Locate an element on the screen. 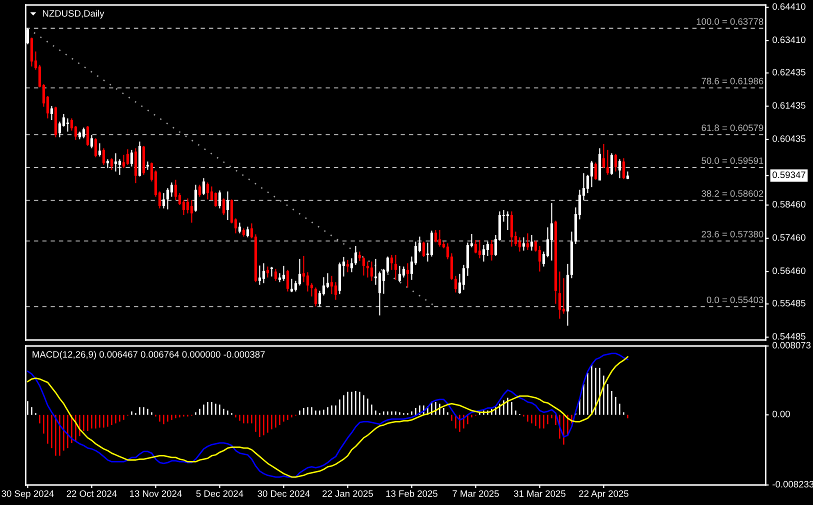  y-tick-label: 0.60435 is located at coordinates (789, 138).